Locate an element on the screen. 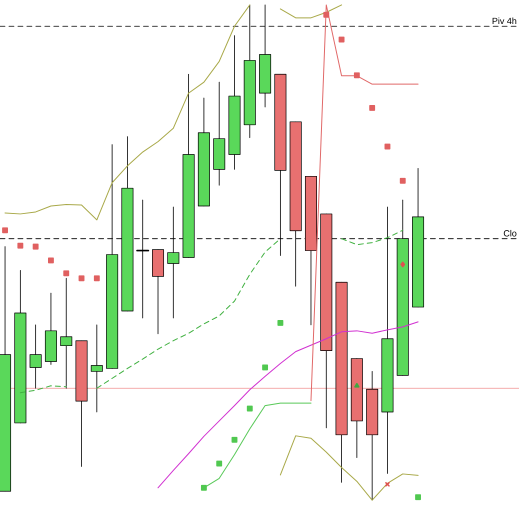 The width and height of the screenshot is (519, 520). ref-line-label: Piv 4h is located at coordinates (504, 21).